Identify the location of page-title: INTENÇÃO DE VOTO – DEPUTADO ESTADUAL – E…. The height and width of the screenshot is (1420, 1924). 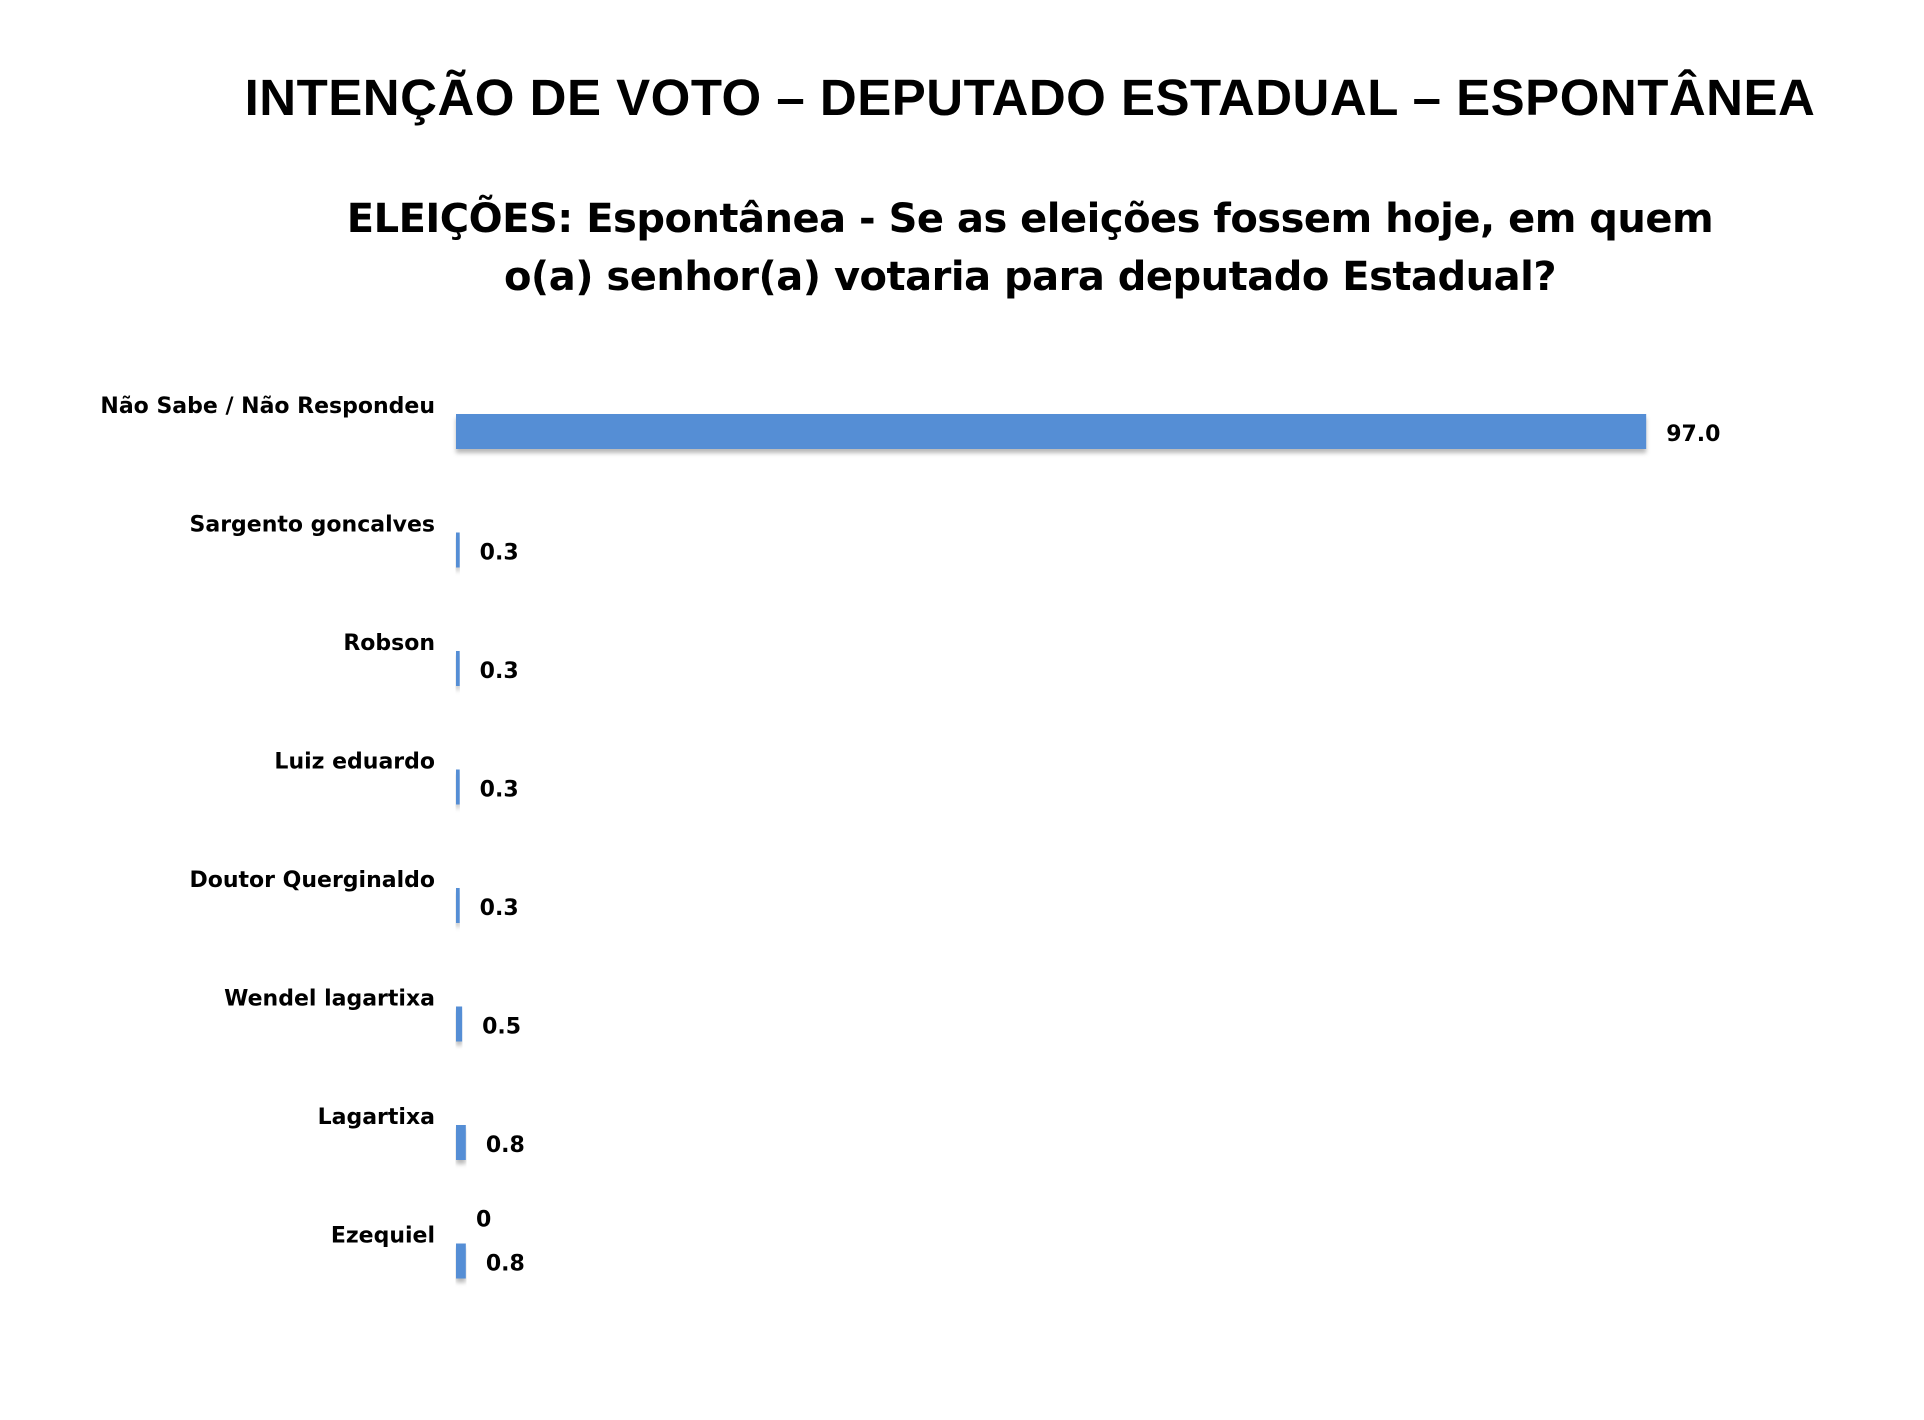
(1030, 97).